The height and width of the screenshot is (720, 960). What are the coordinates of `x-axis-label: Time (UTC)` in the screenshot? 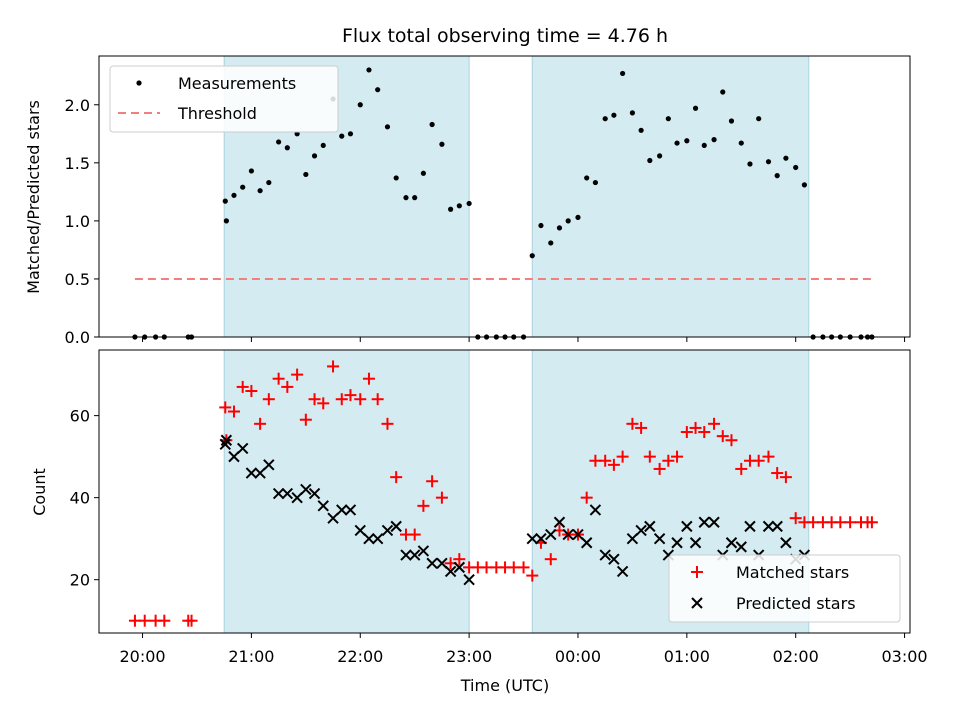 It's located at (504, 685).